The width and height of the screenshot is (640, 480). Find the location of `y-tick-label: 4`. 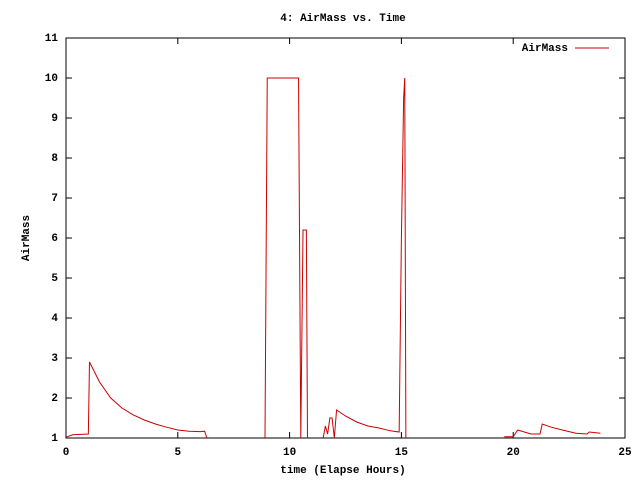

y-tick-label: 4 is located at coordinates (54, 319).